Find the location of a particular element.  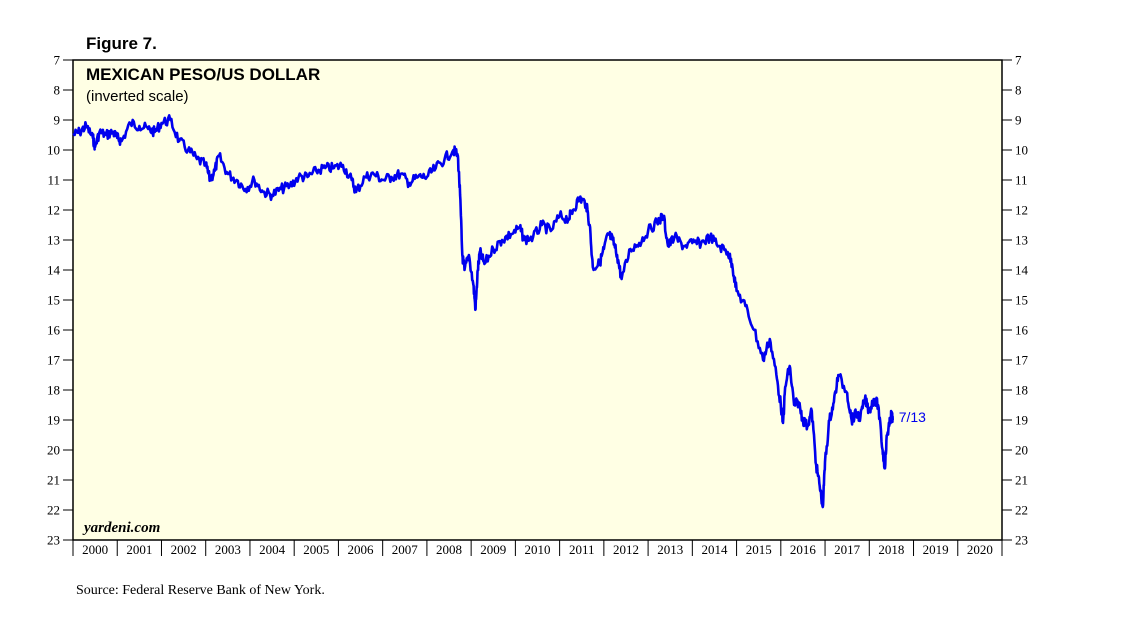

y-tick-label-right: 20 is located at coordinates (1021, 450).